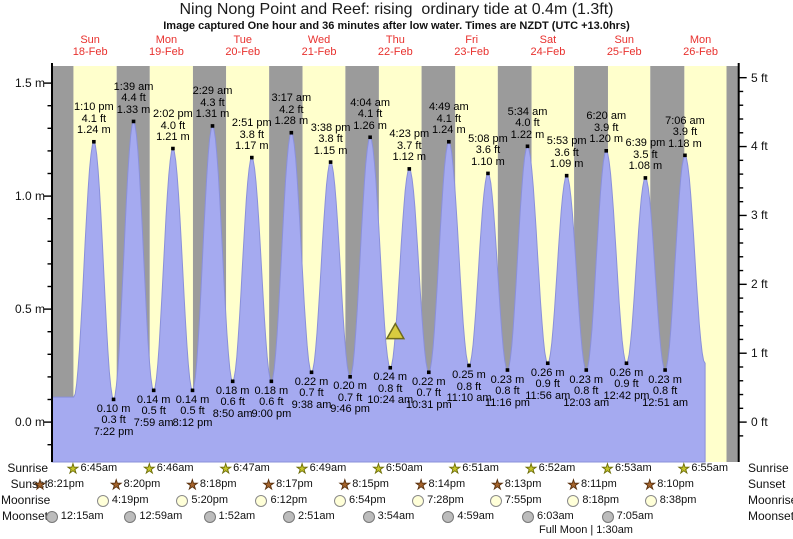  Describe the element at coordinates (311, 393) in the screenshot. I see `tide-low-label: 0.22 m 0.7 ft 9:38 am` at that location.